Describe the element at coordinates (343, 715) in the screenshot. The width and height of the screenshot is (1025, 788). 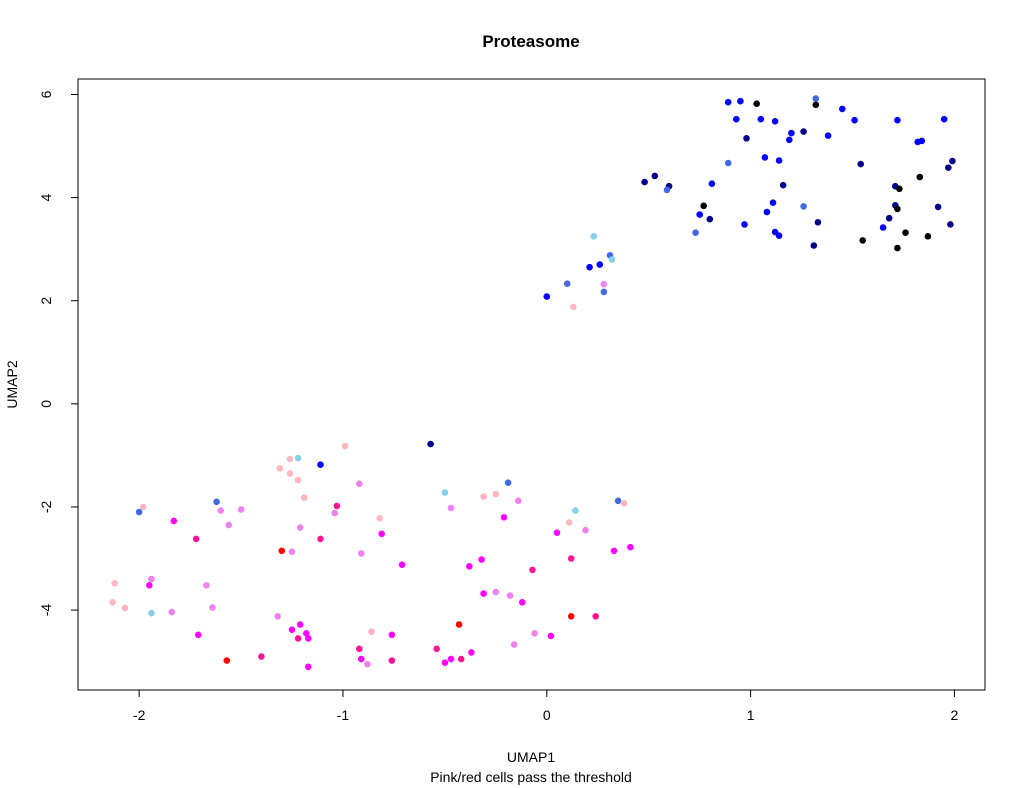
I see `x-tick-label: -1` at that location.